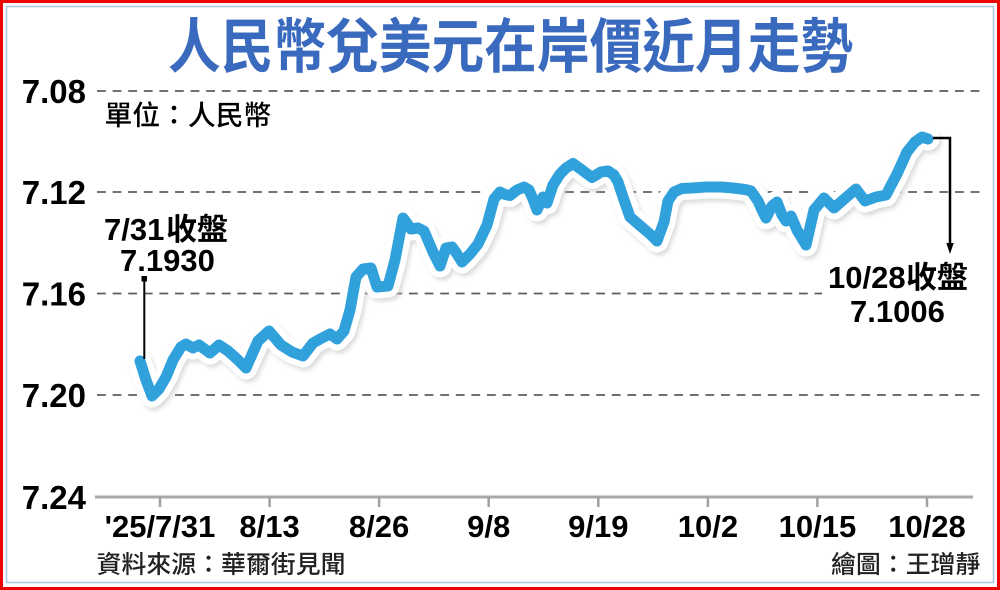  I want to click on svg-text: '25/7/31, so click(160, 526).